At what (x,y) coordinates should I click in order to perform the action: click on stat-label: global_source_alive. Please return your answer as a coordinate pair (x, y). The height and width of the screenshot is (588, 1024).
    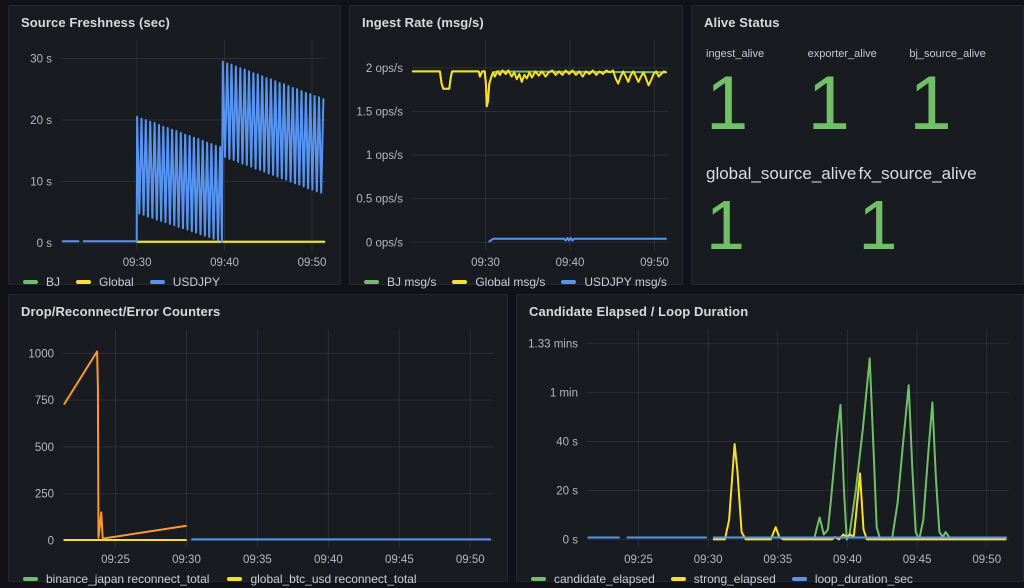
    Looking at the image, I should click on (781, 173).